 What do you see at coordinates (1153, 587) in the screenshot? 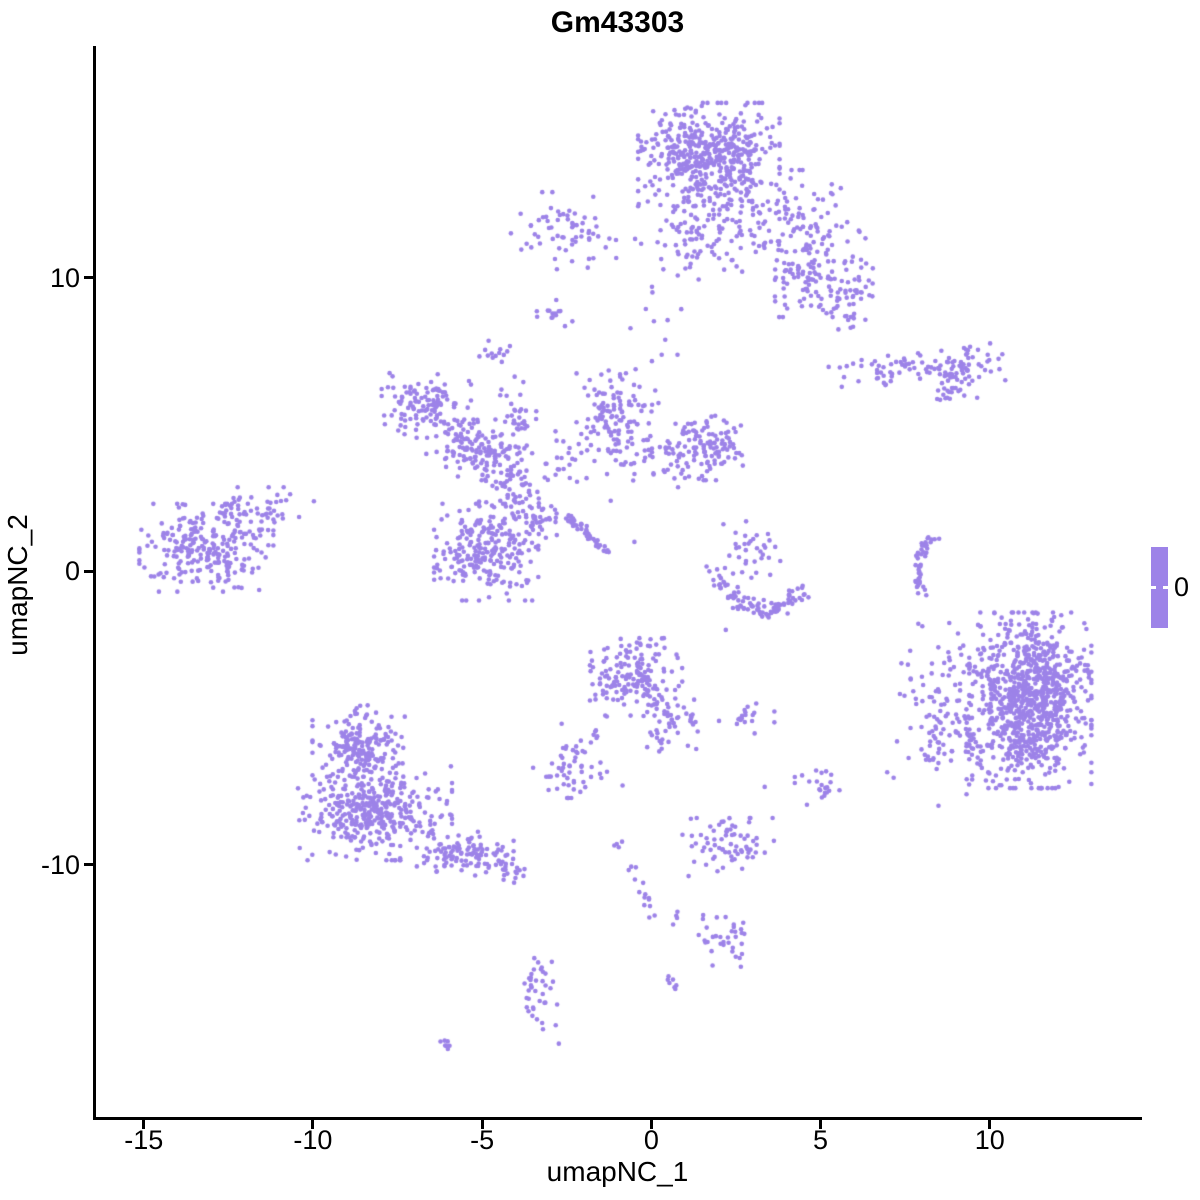
I see `legend-tick-left` at bounding box center [1153, 587].